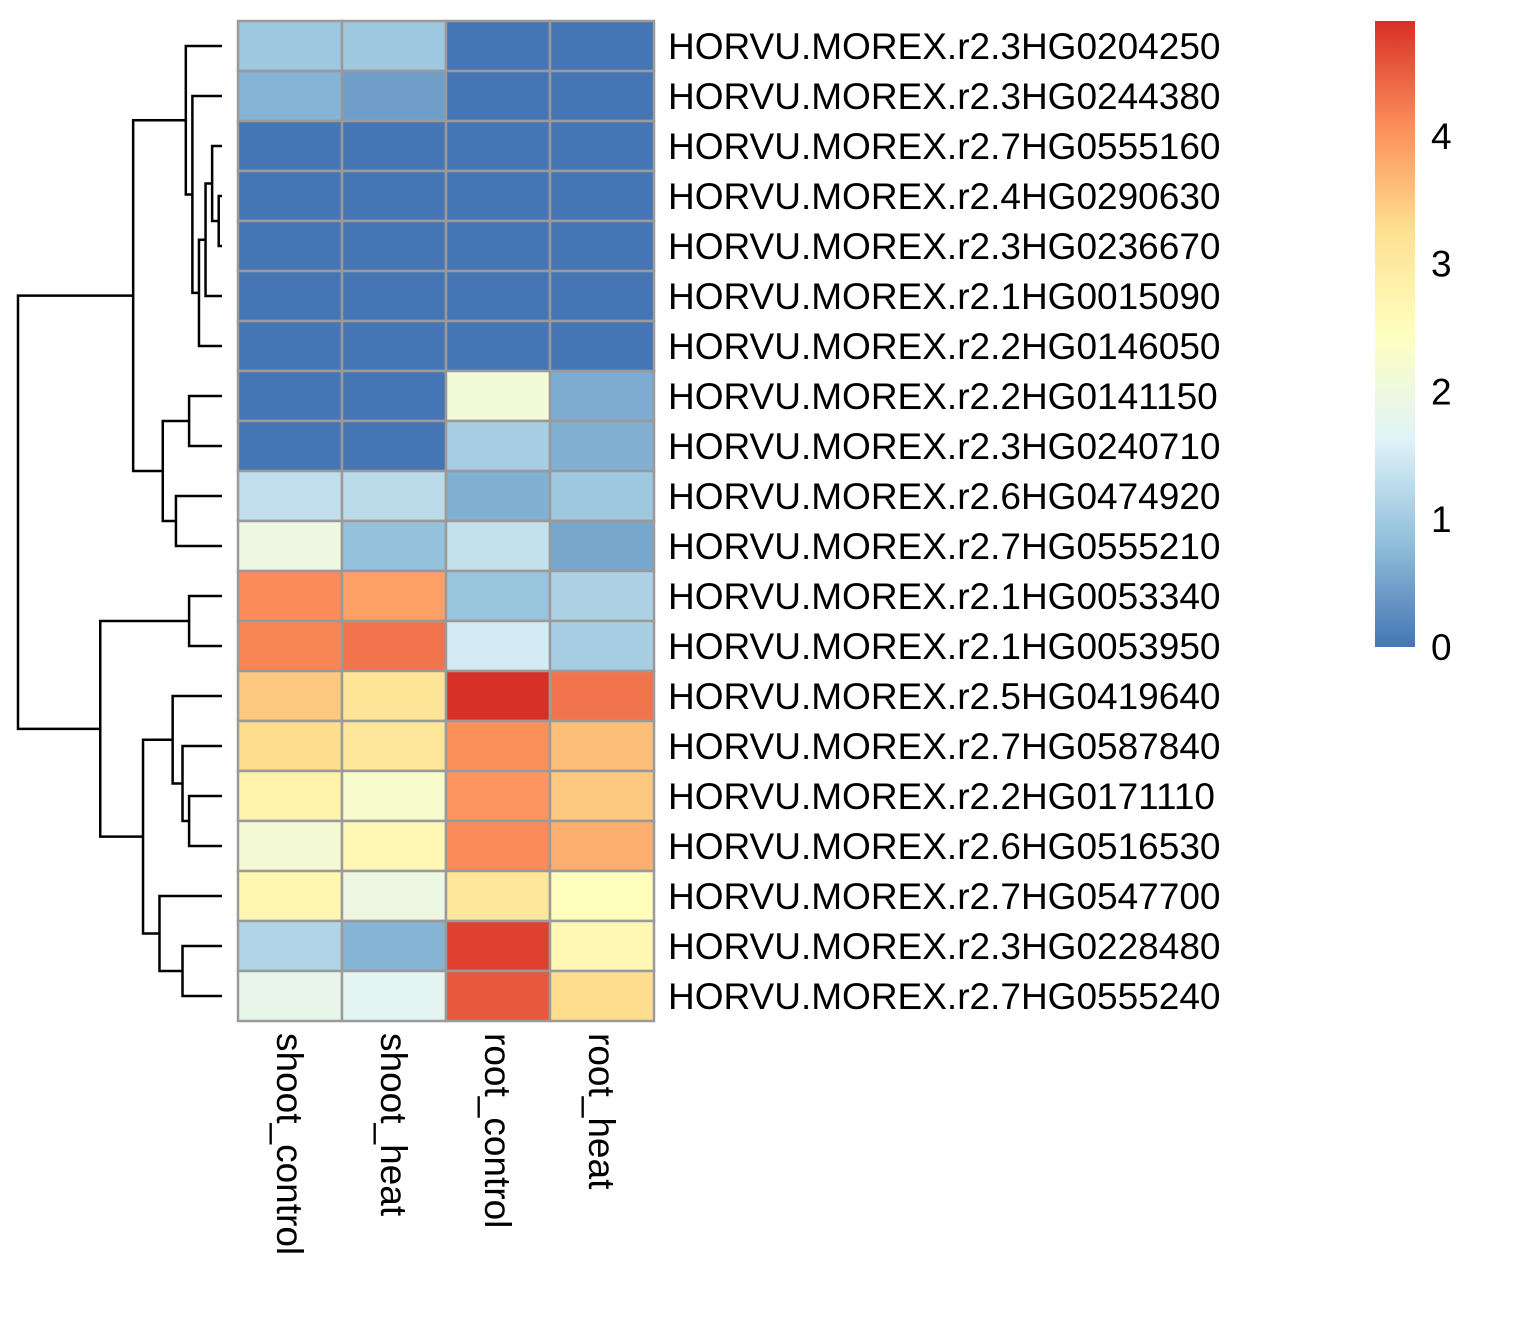  I want to click on row-label: HORVU.MOREX.r2.1HG0015090, so click(944, 296).